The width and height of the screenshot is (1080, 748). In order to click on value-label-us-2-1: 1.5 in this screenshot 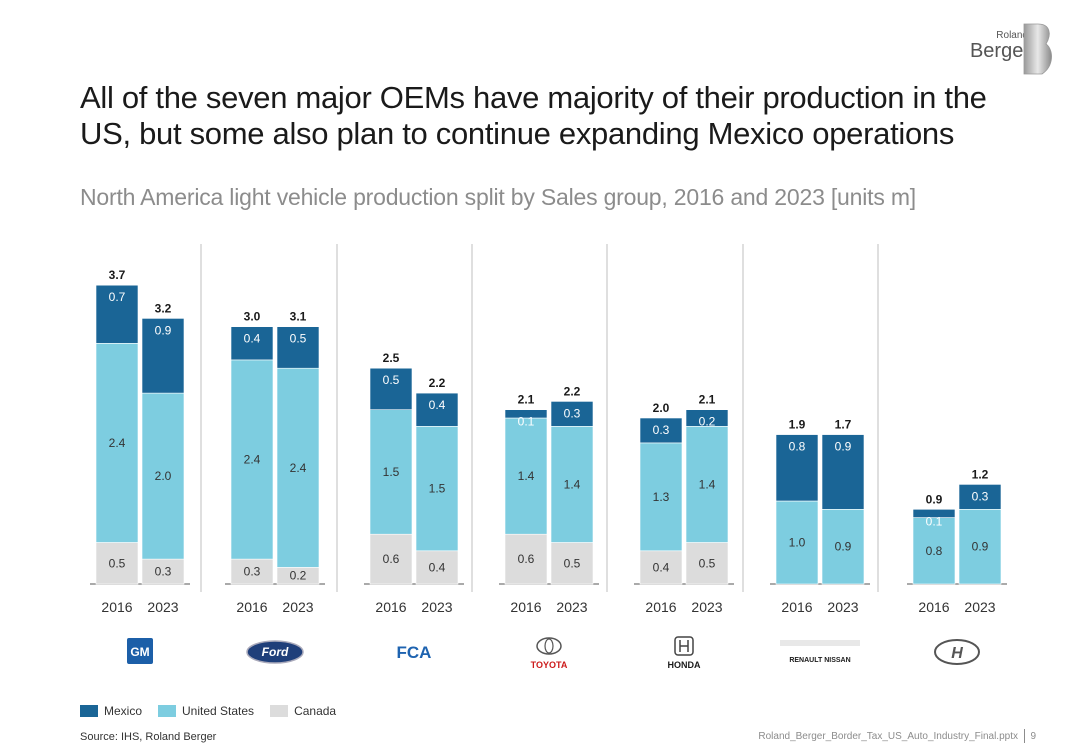, I will do `click(437, 489)`.